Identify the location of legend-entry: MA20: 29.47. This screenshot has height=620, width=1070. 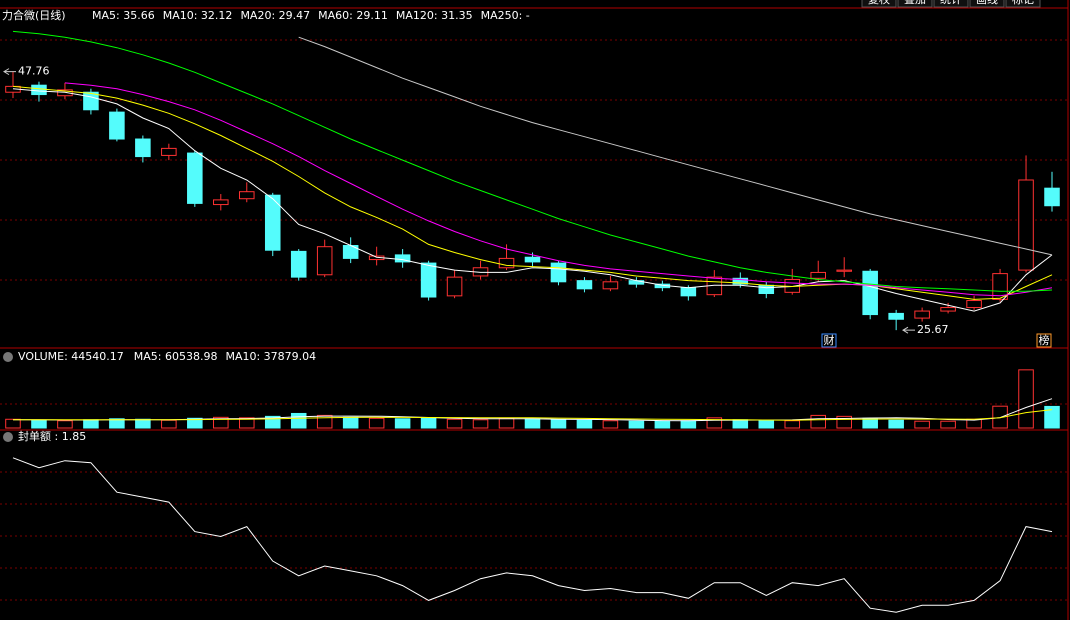
(275, 15).